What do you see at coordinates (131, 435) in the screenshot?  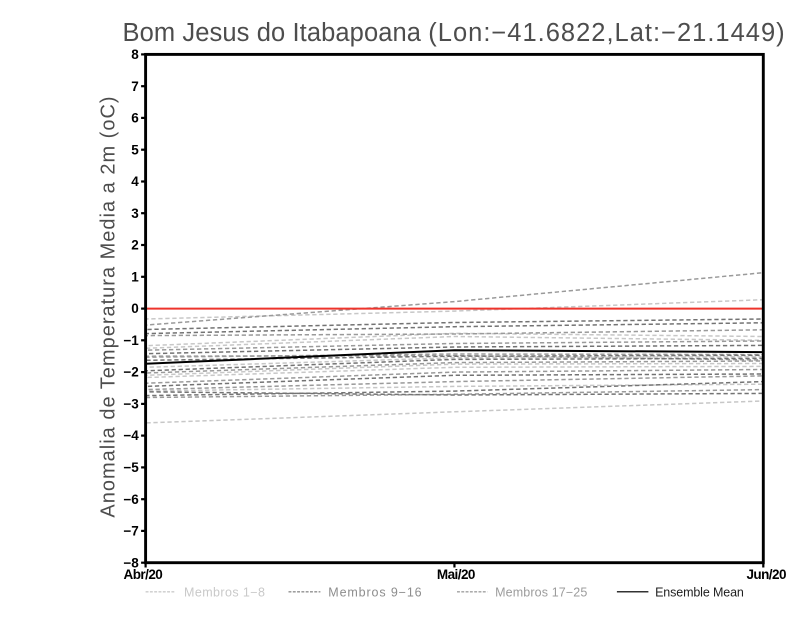 I see `svg-text: −4` at bounding box center [131, 435].